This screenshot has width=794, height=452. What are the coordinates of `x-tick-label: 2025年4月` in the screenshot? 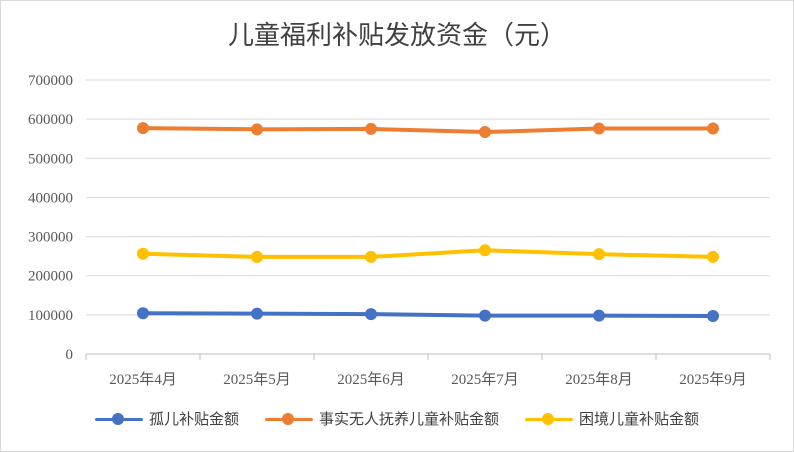 It's located at (143, 379).